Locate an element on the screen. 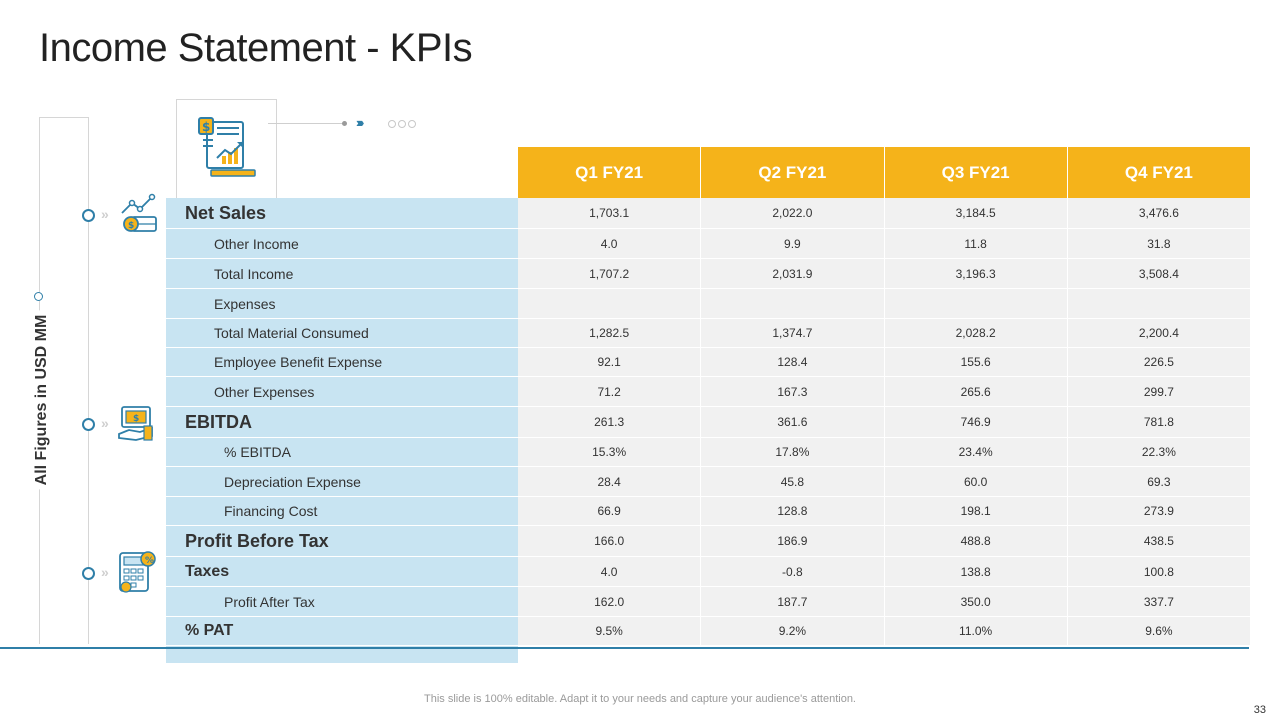 The image size is (1280, 720). value-cell: 11.8 is located at coordinates (976, 243).